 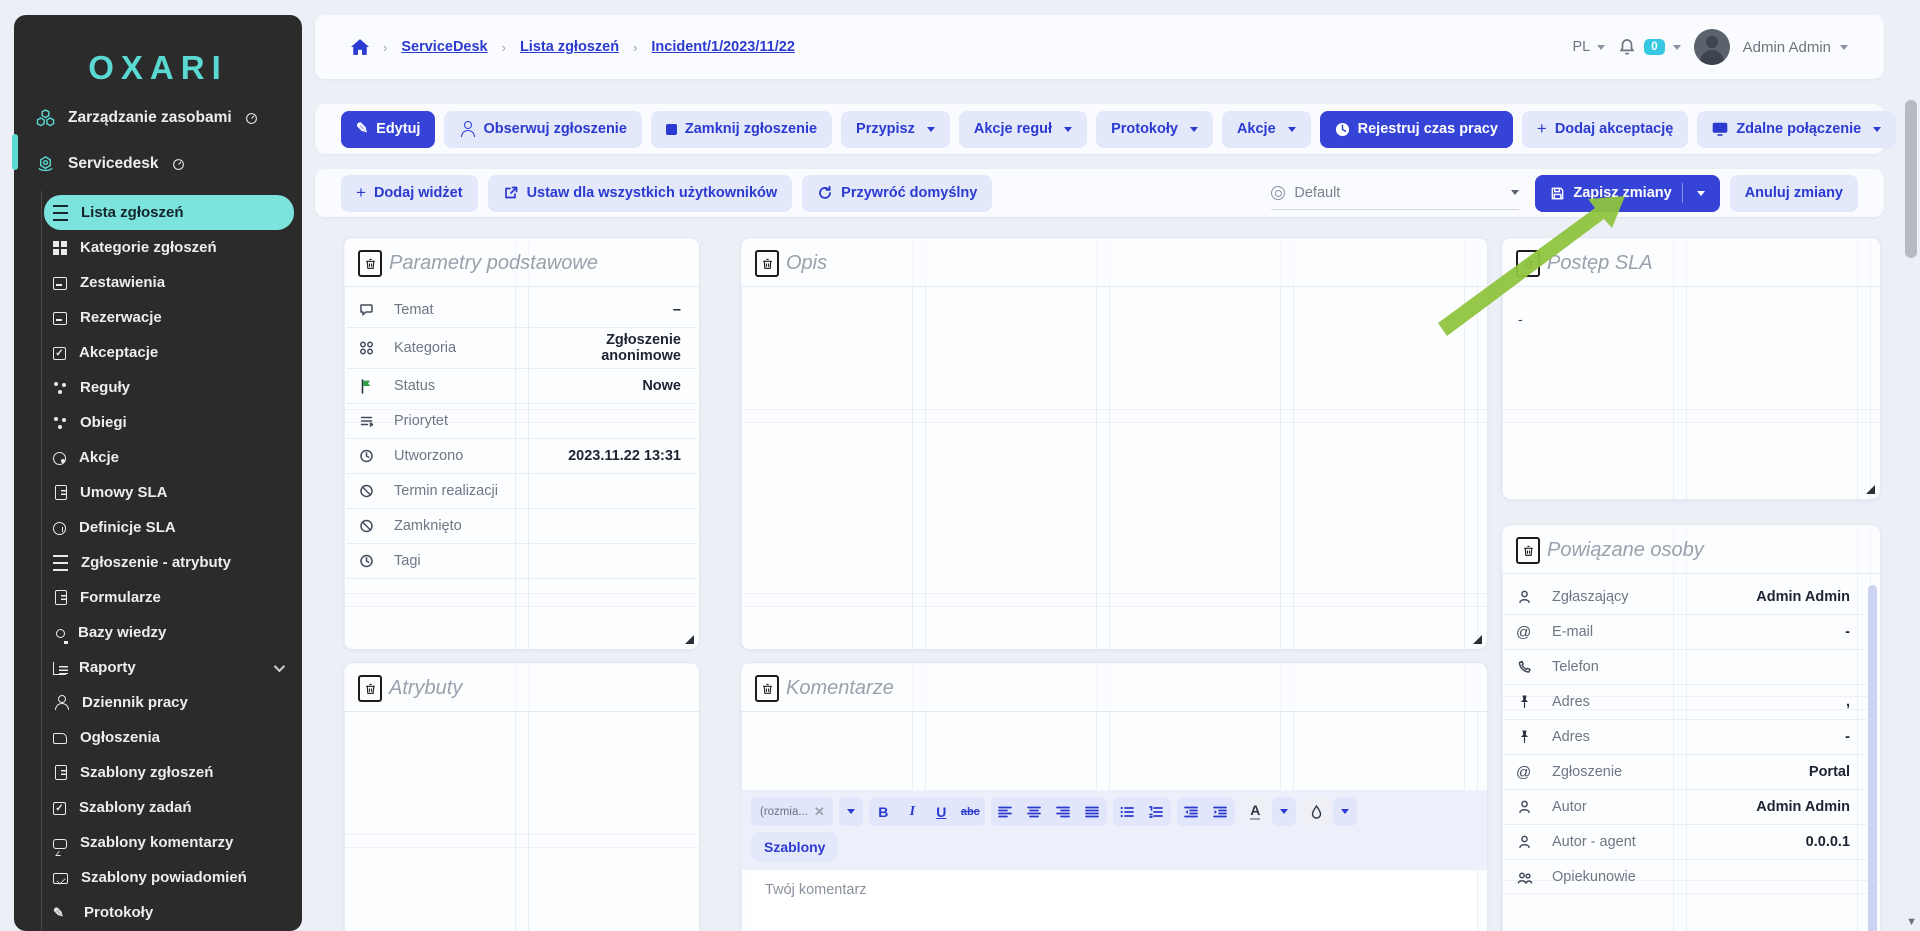 What do you see at coordinates (741, 129) in the screenshot?
I see `close-ticket-button: Zamknij zgłoszenie` at bounding box center [741, 129].